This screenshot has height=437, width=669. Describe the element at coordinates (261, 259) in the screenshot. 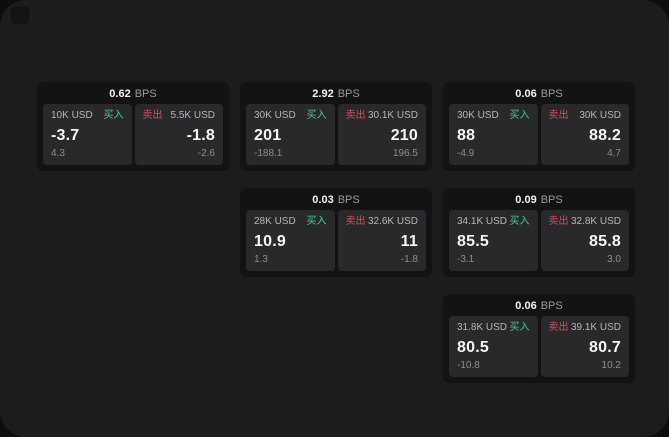

I see `buy-delta: 1.3` at that location.